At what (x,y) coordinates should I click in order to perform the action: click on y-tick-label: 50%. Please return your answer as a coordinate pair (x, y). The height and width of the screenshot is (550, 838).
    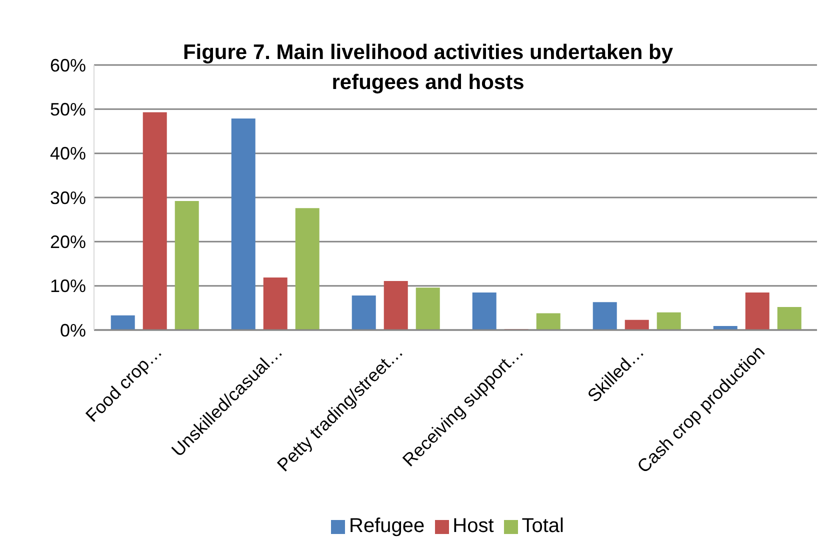
    Looking at the image, I should click on (68, 110).